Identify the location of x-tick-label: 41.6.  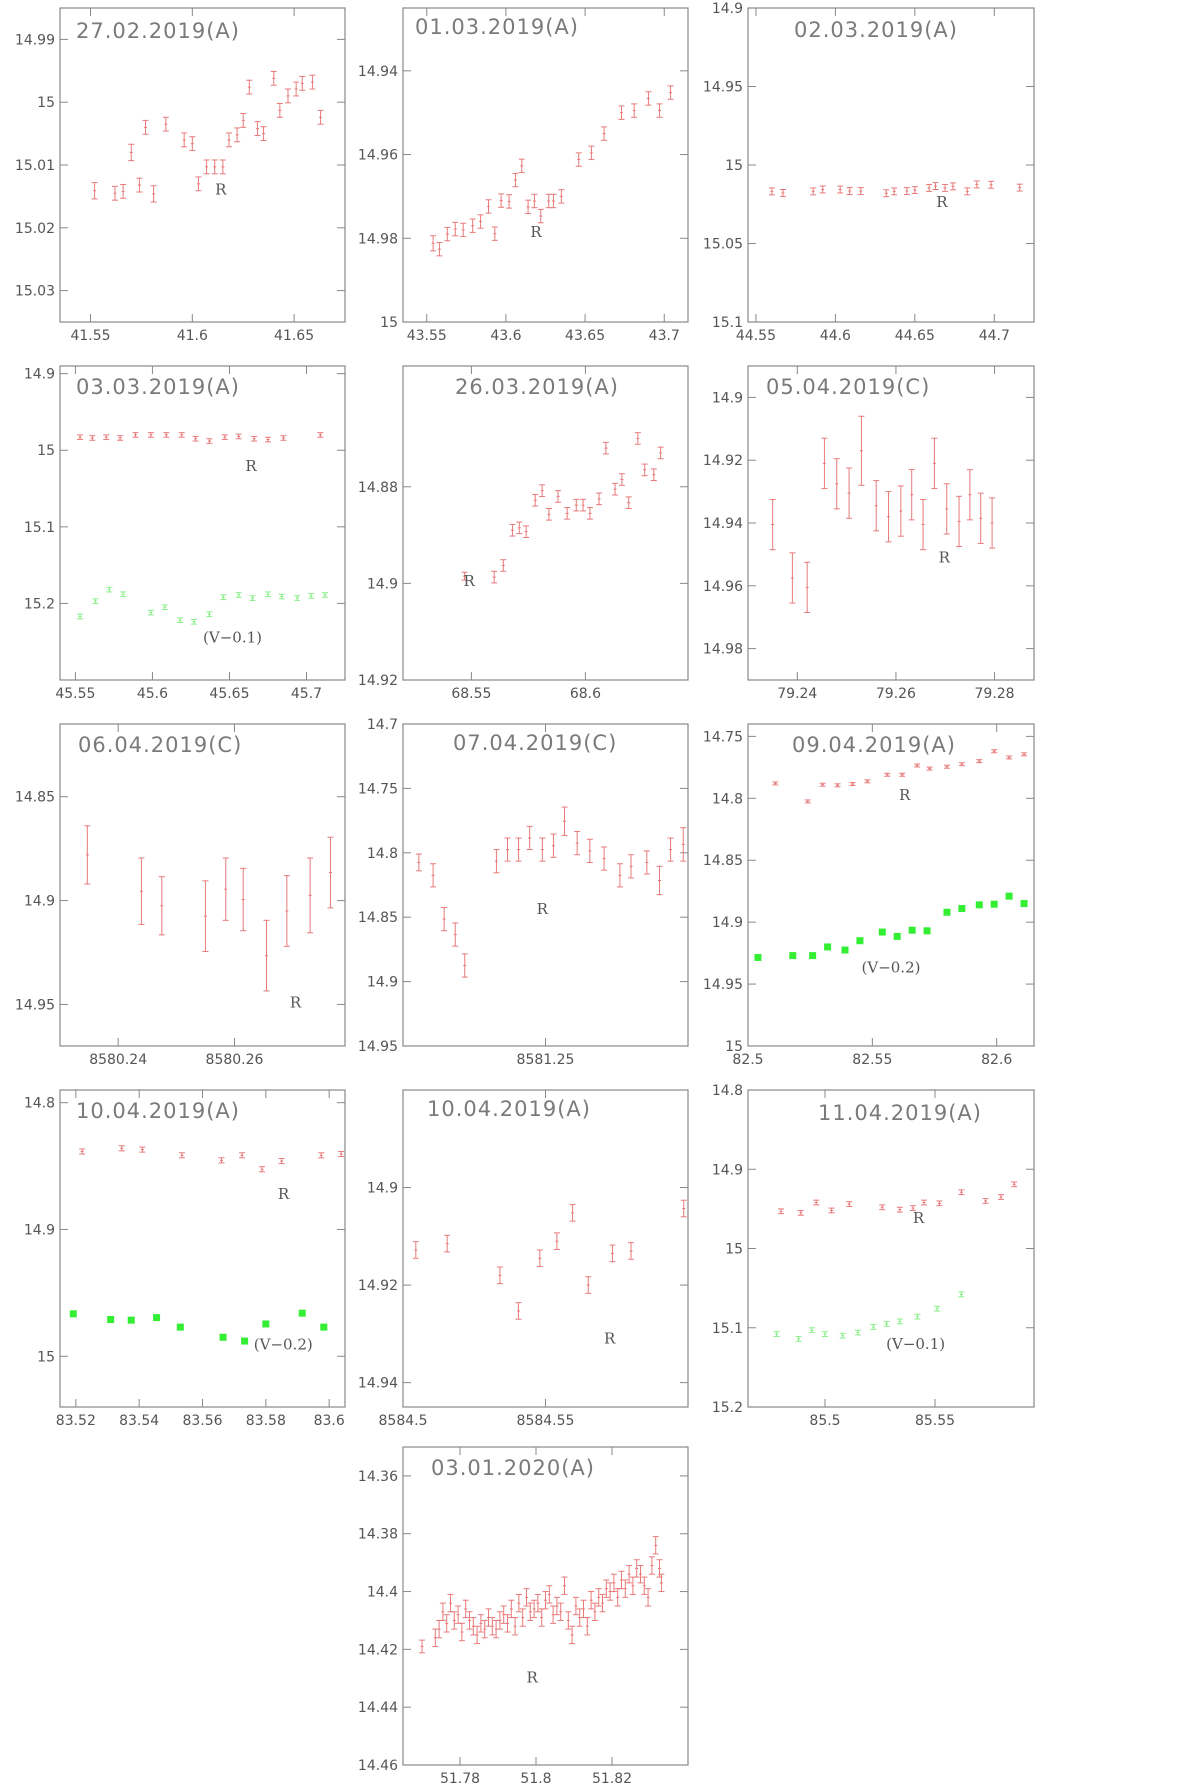
(192, 336).